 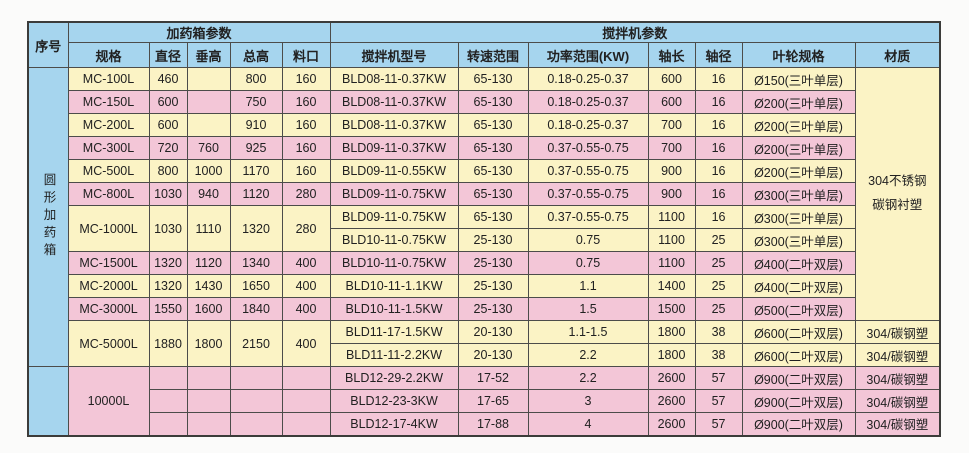 What do you see at coordinates (306, 424) in the screenshot?
I see `cell-feed-port` at bounding box center [306, 424].